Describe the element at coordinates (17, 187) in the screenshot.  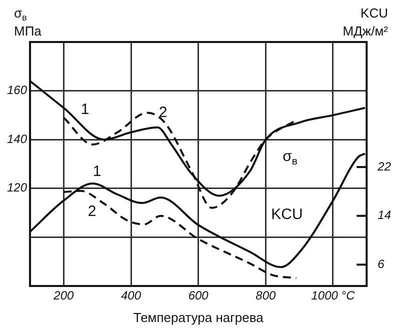
I see `y-tick-label: 120` at that location.